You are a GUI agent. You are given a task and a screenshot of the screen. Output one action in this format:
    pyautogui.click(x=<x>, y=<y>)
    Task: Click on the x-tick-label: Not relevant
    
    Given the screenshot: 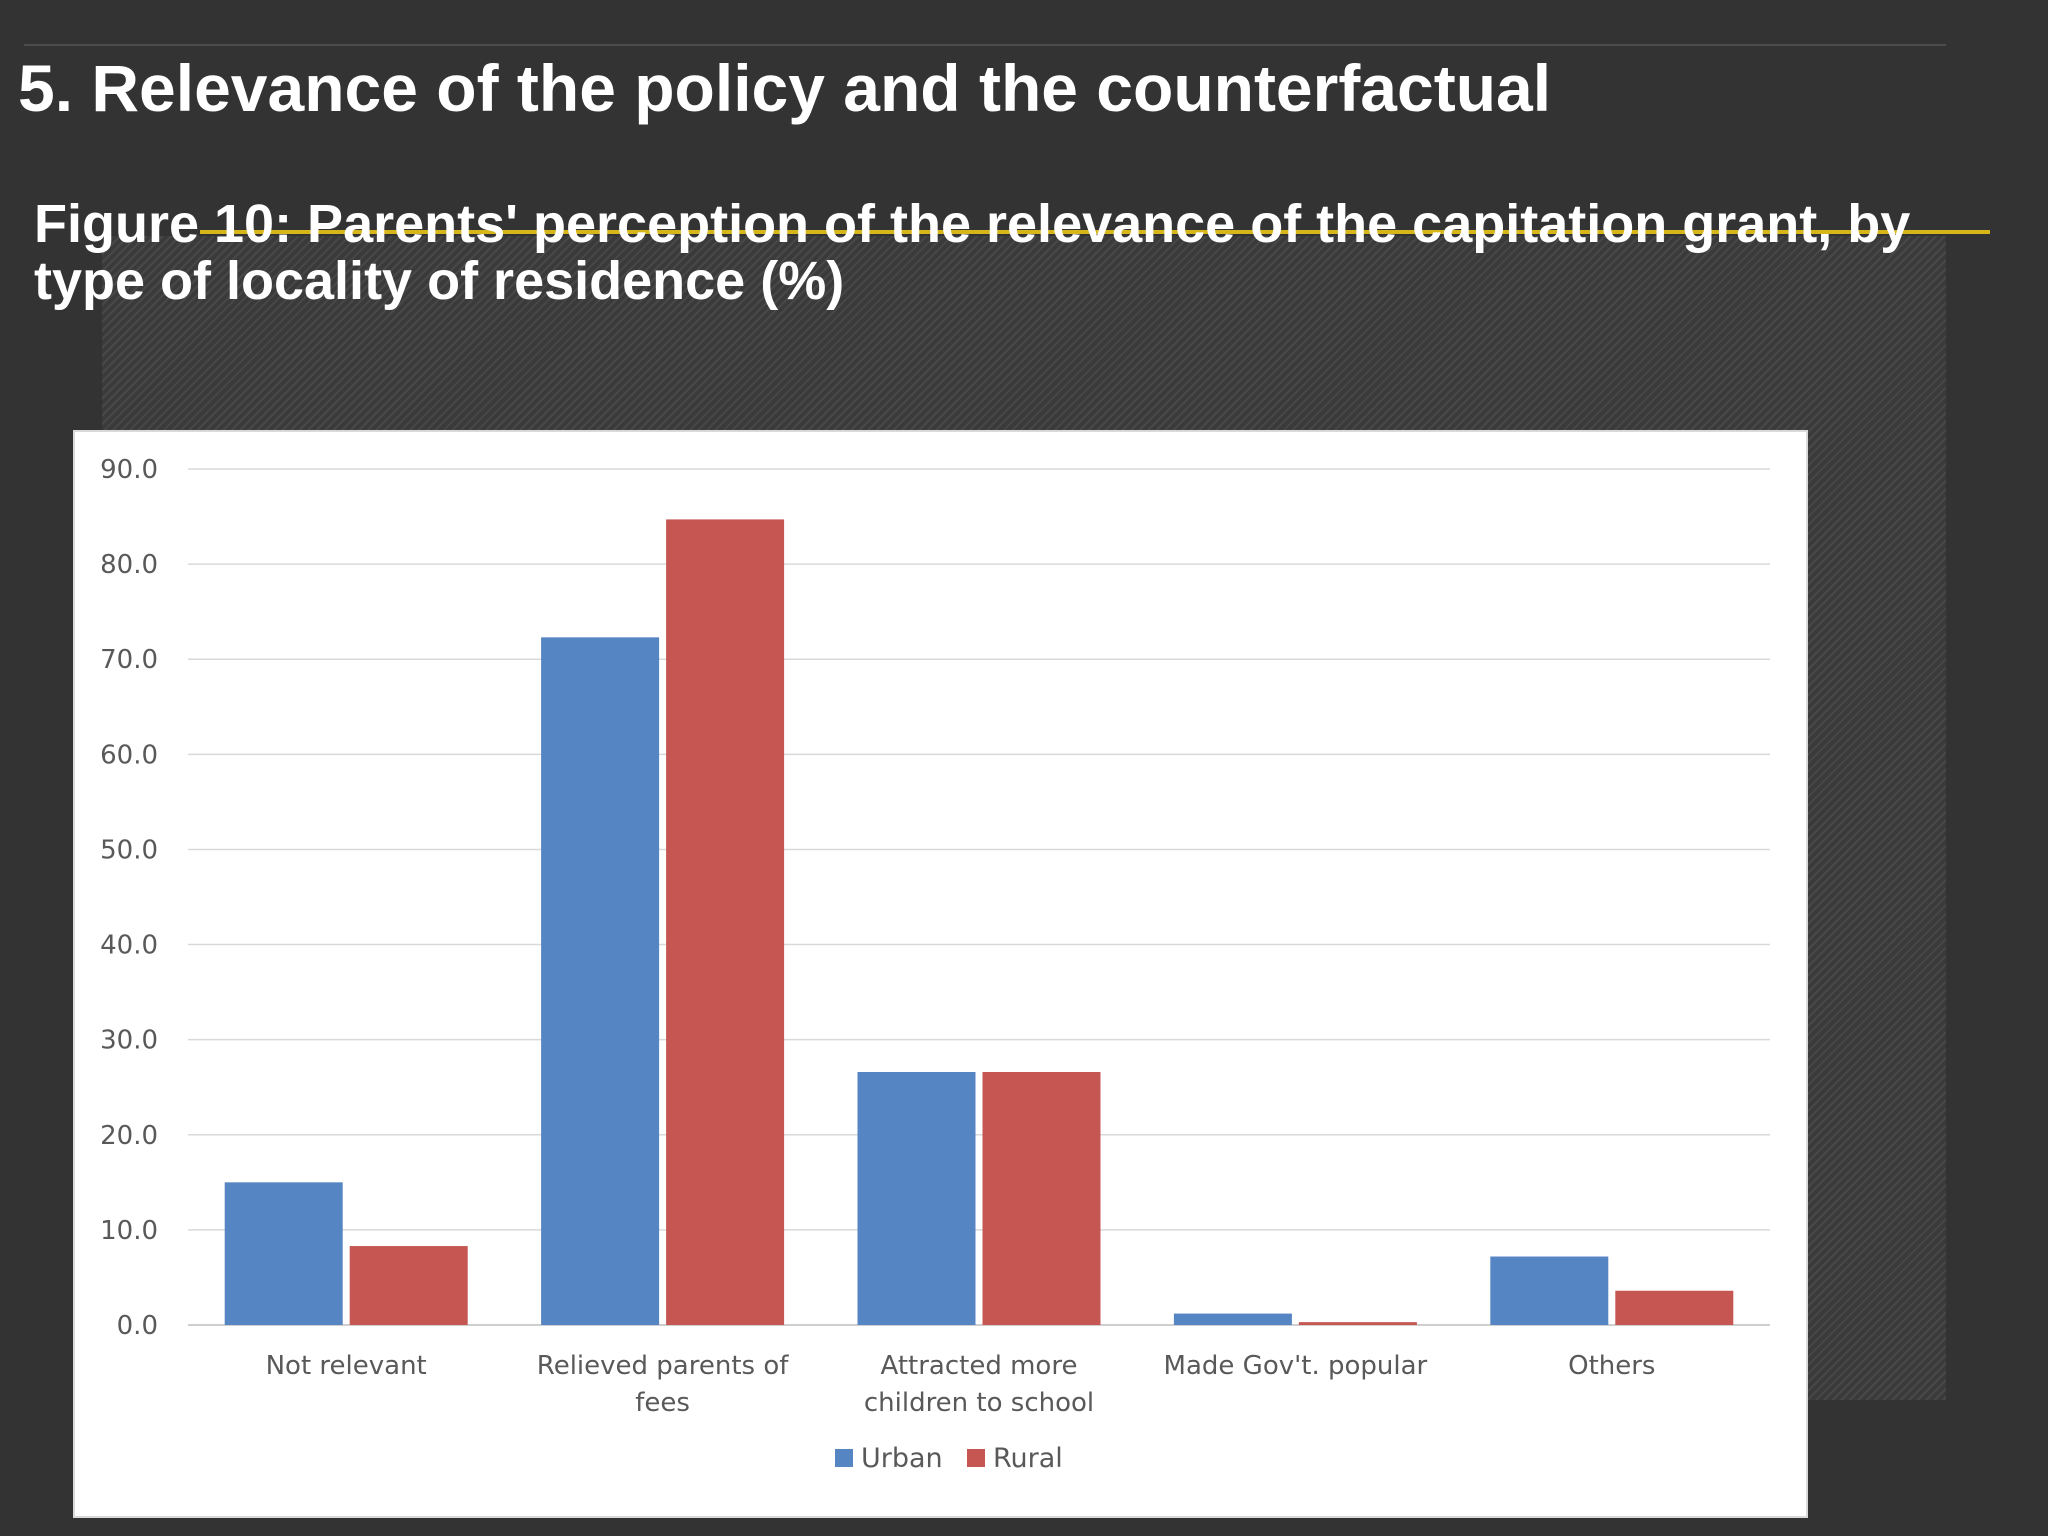 What is the action you would take?
    pyautogui.click(x=346, y=1366)
    